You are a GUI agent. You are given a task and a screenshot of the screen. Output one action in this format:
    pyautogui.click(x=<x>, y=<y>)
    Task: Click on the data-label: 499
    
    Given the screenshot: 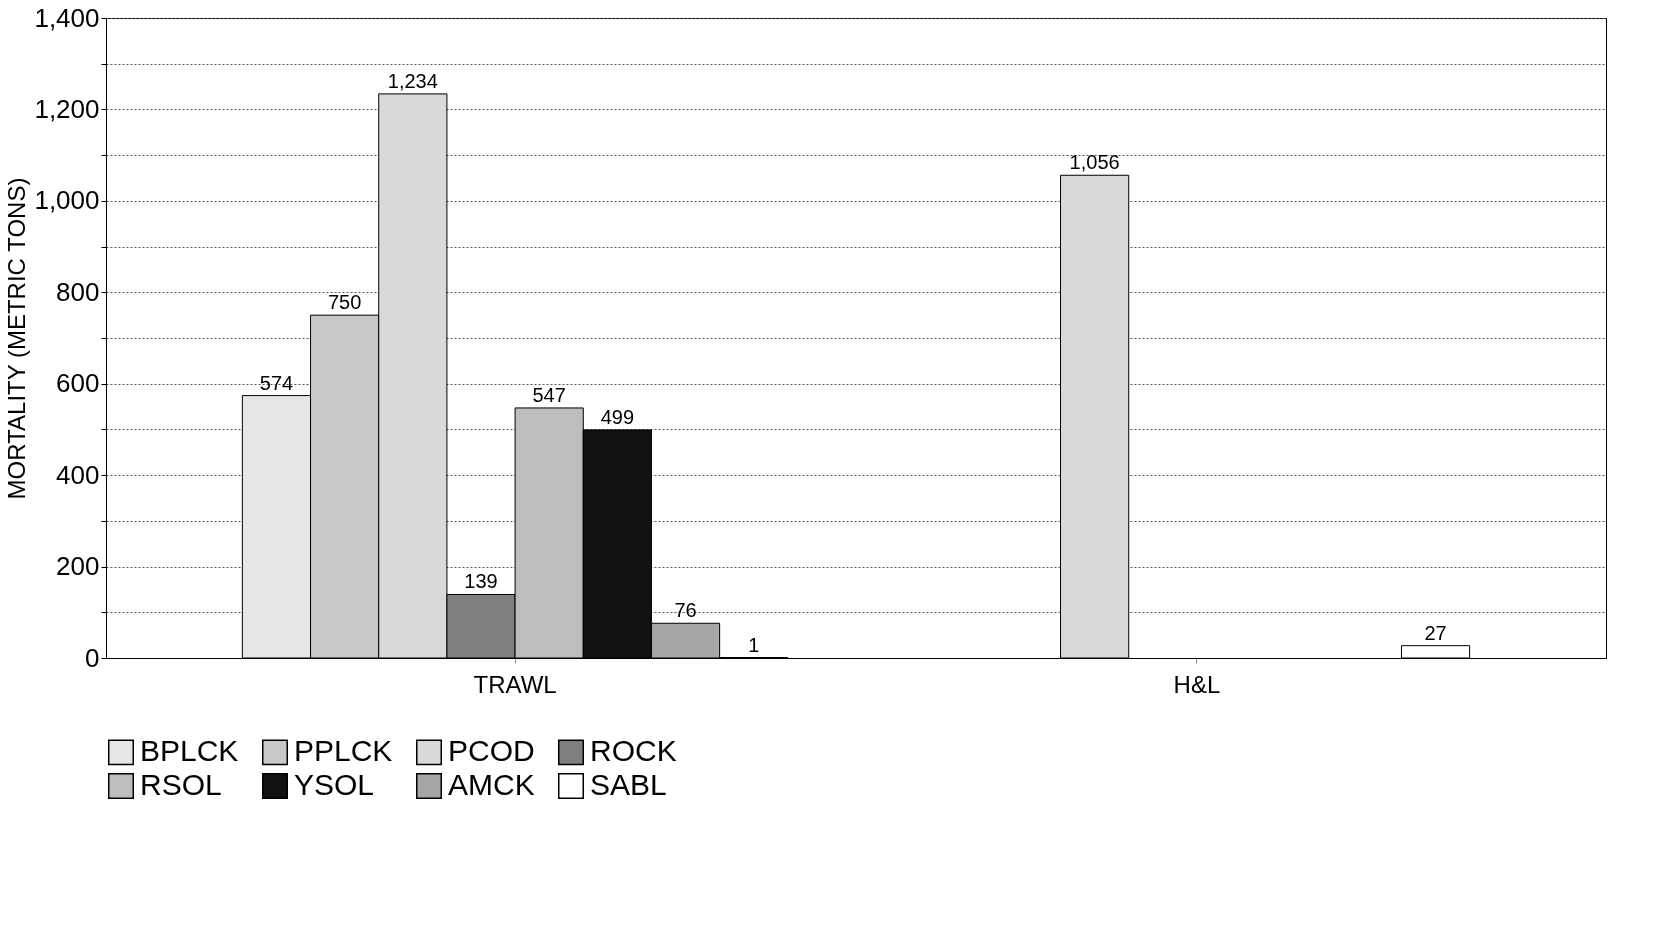 What is the action you would take?
    pyautogui.click(x=617, y=416)
    